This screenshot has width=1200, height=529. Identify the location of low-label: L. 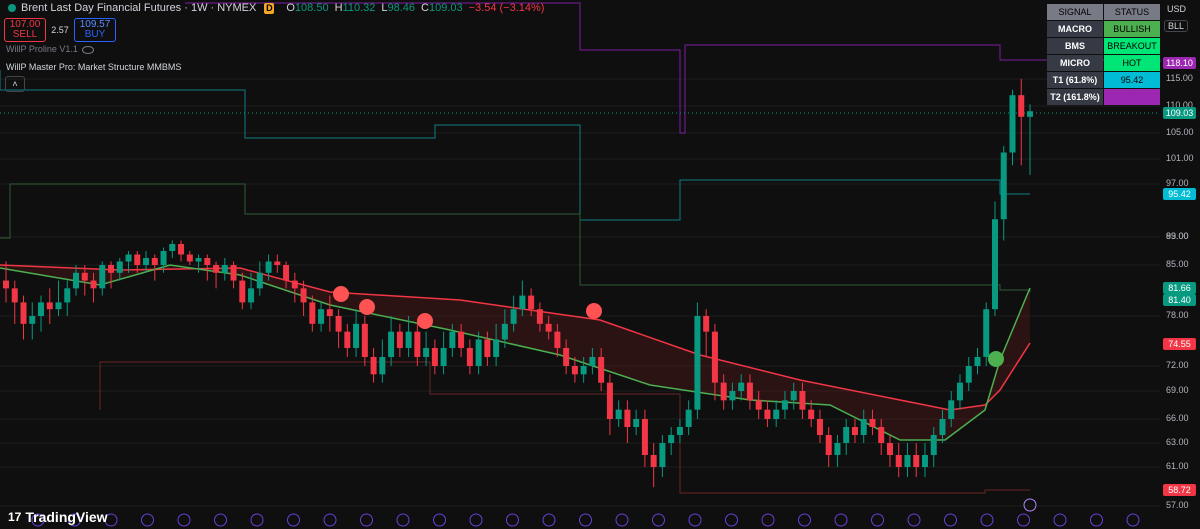
(384, 8).